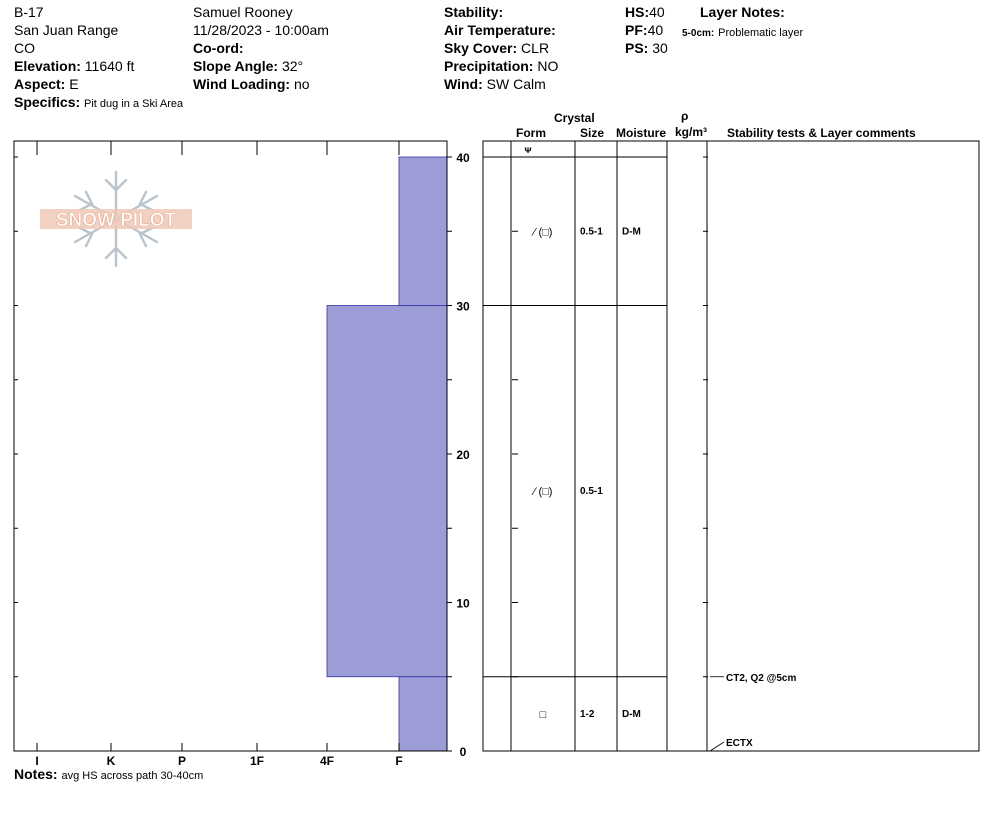 The width and height of the screenshot is (994, 840). Describe the element at coordinates (548, 66) in the screenshot. I see `precip-value: NO` at that location.